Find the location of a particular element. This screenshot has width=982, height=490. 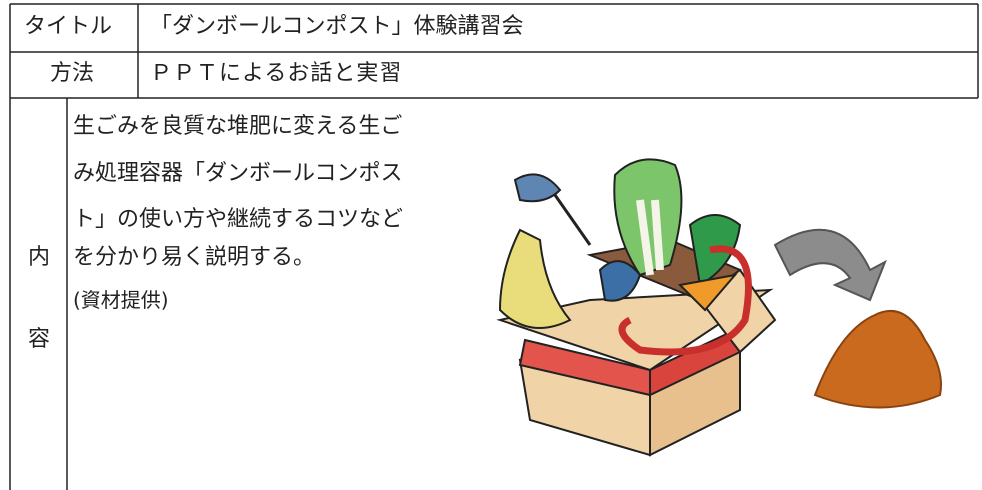

content-line: (資材提供) is located at coordinates (121, 300).